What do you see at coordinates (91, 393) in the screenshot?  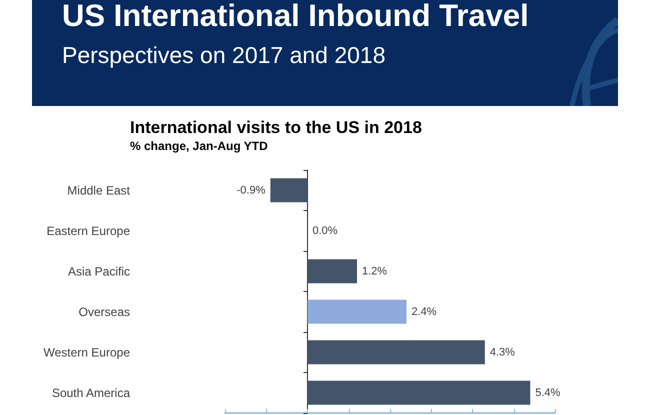 I see `y-tick-label: South America` at bounding box center [91, 393].